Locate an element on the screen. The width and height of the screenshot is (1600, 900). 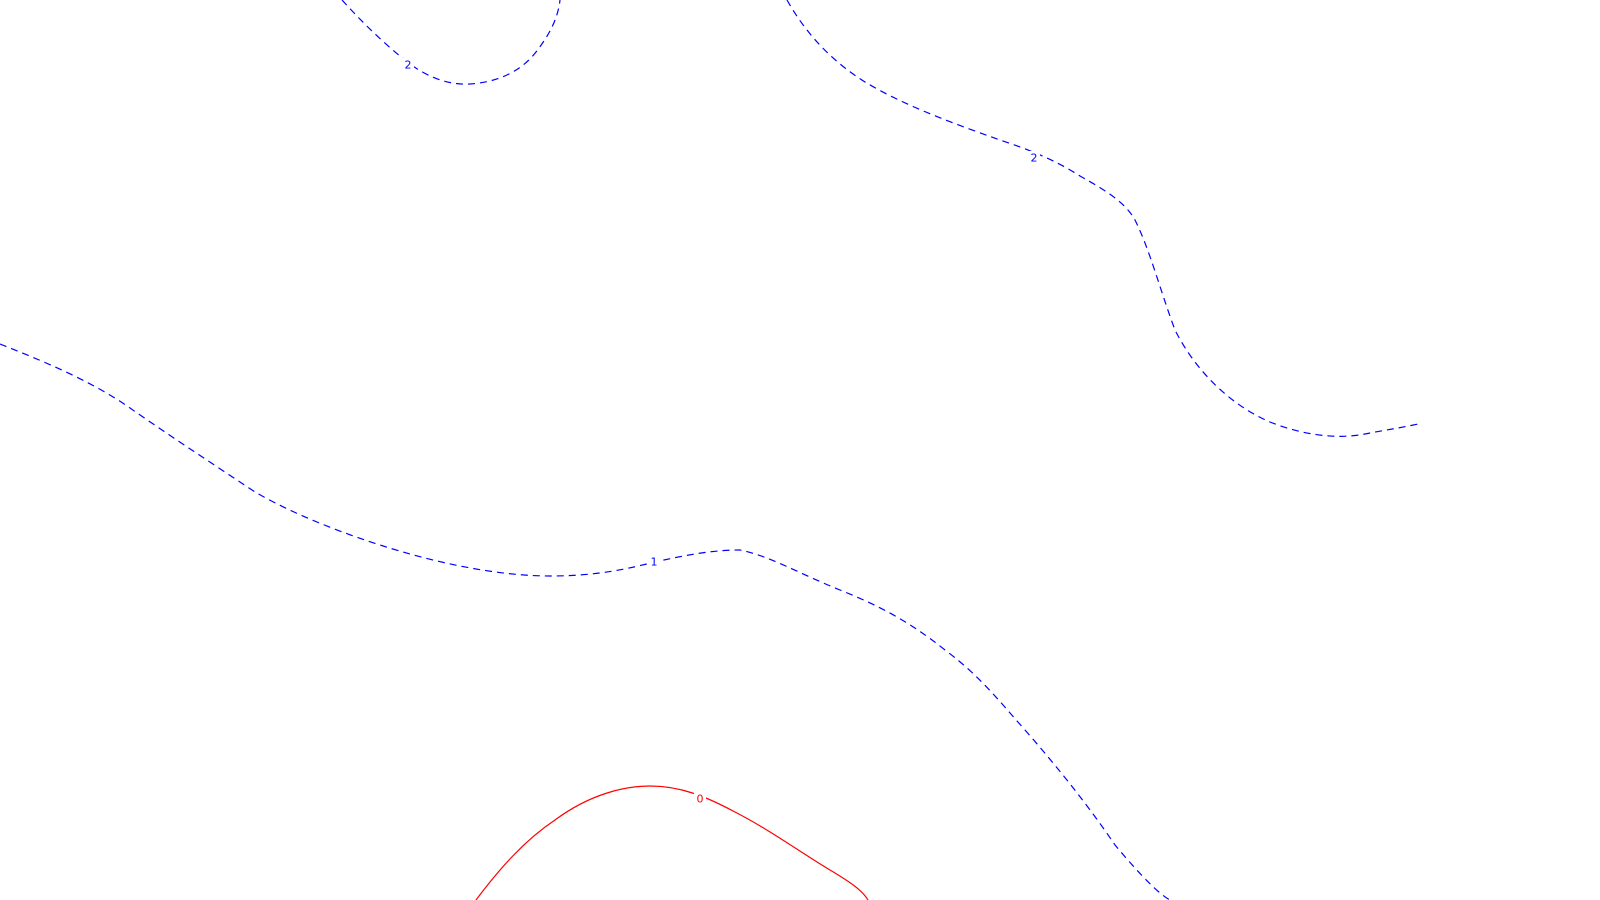
contour-2-upper-left: 2 is located at coordinates (451, 42).